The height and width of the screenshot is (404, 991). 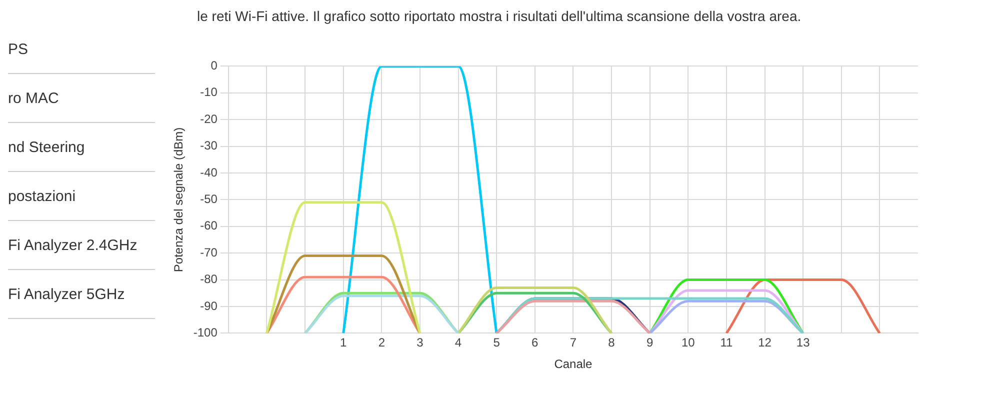 I want to click on text: postazioni, so click(x=81, y=196).